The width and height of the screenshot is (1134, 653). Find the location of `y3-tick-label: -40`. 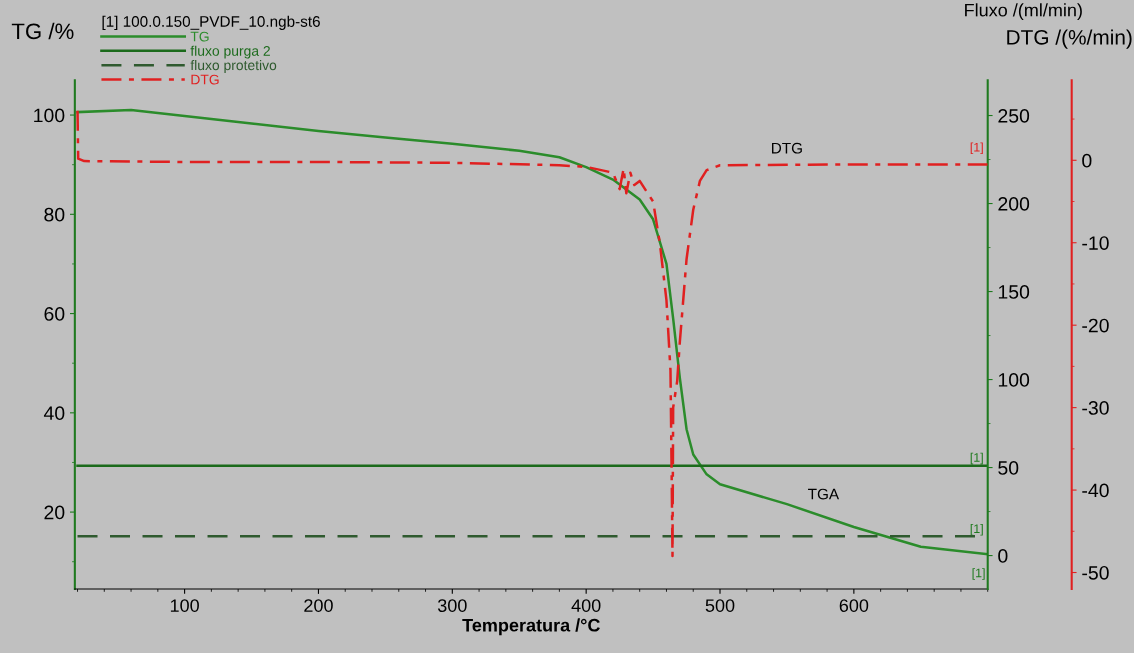

y3-tick-label: -40 is located at coordinates (1095, 490).